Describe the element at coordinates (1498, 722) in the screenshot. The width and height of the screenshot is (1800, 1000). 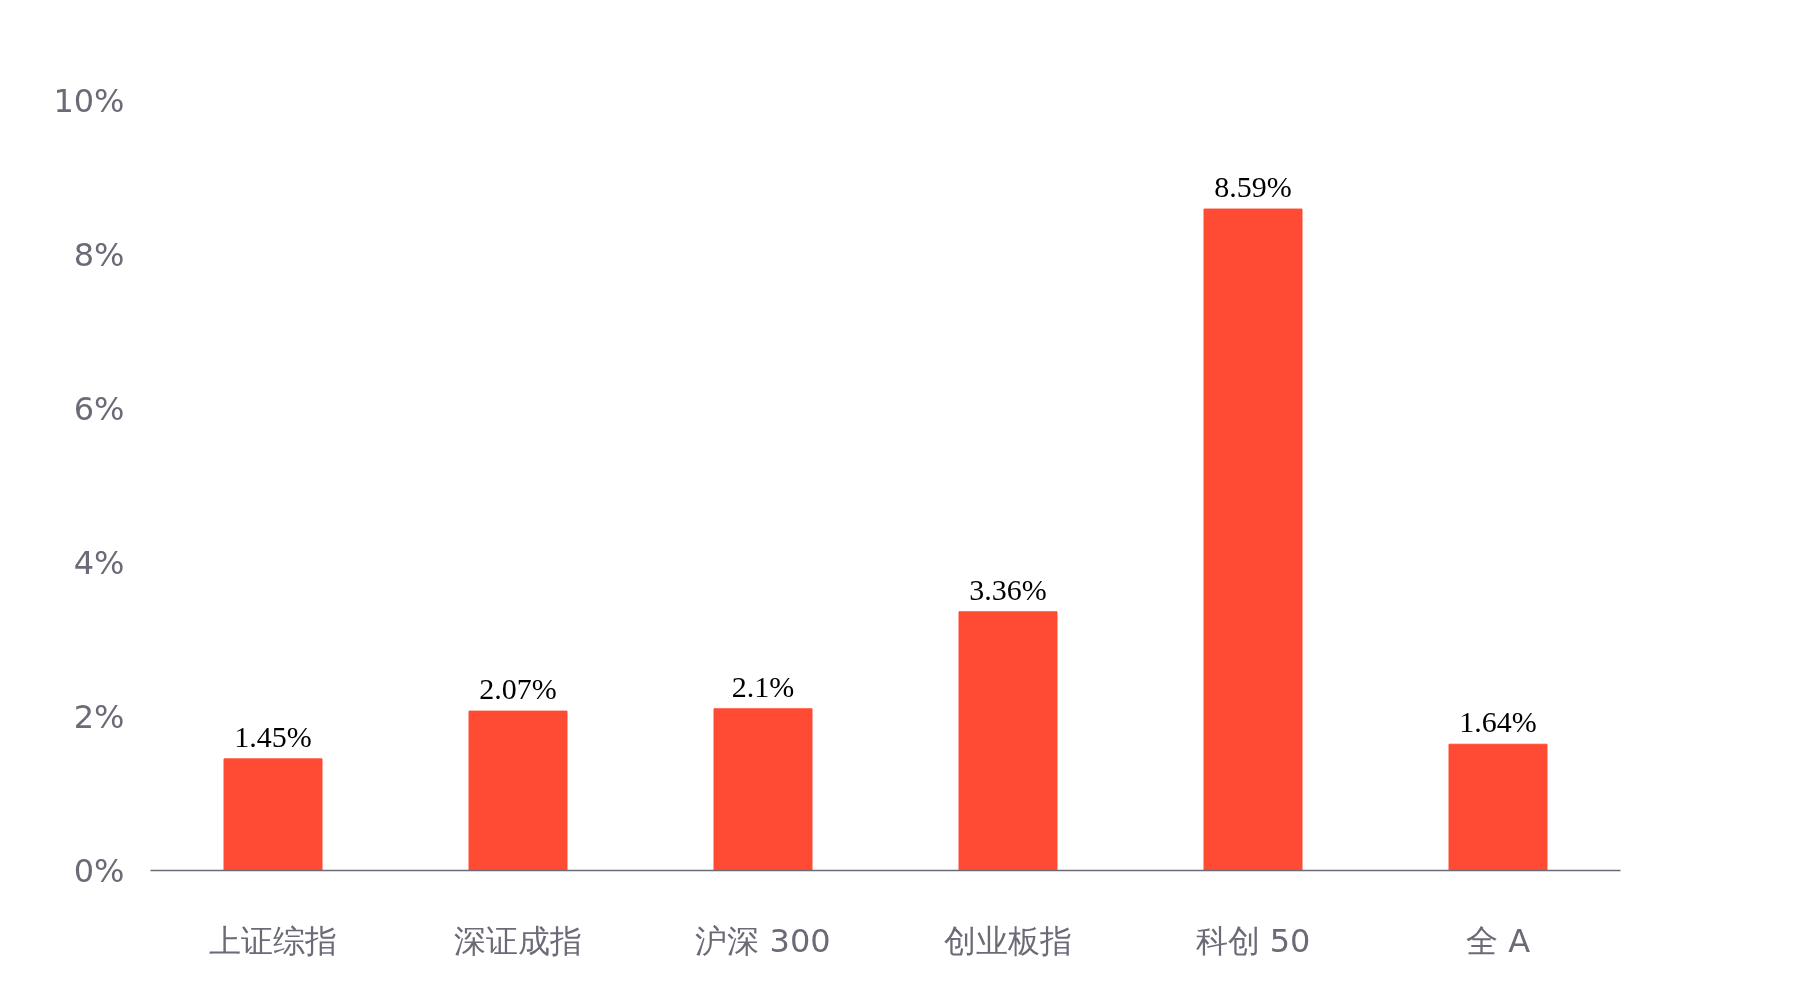
I see `data-label: 1.64%` at that location.